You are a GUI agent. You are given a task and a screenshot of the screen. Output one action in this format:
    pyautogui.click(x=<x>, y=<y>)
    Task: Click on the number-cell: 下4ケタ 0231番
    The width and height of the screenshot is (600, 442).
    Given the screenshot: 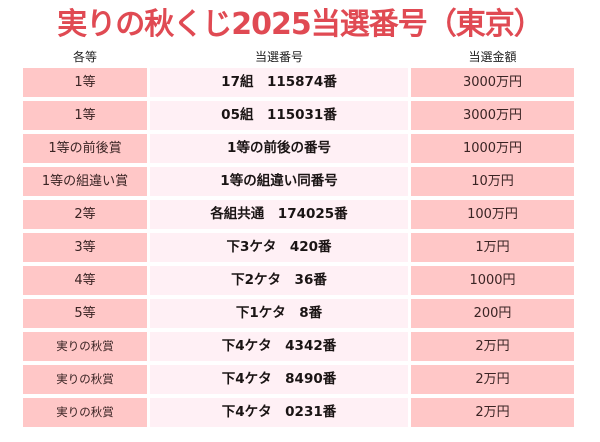 What is the action you would take?
    pyautogui.click(x=279, y=412)
    